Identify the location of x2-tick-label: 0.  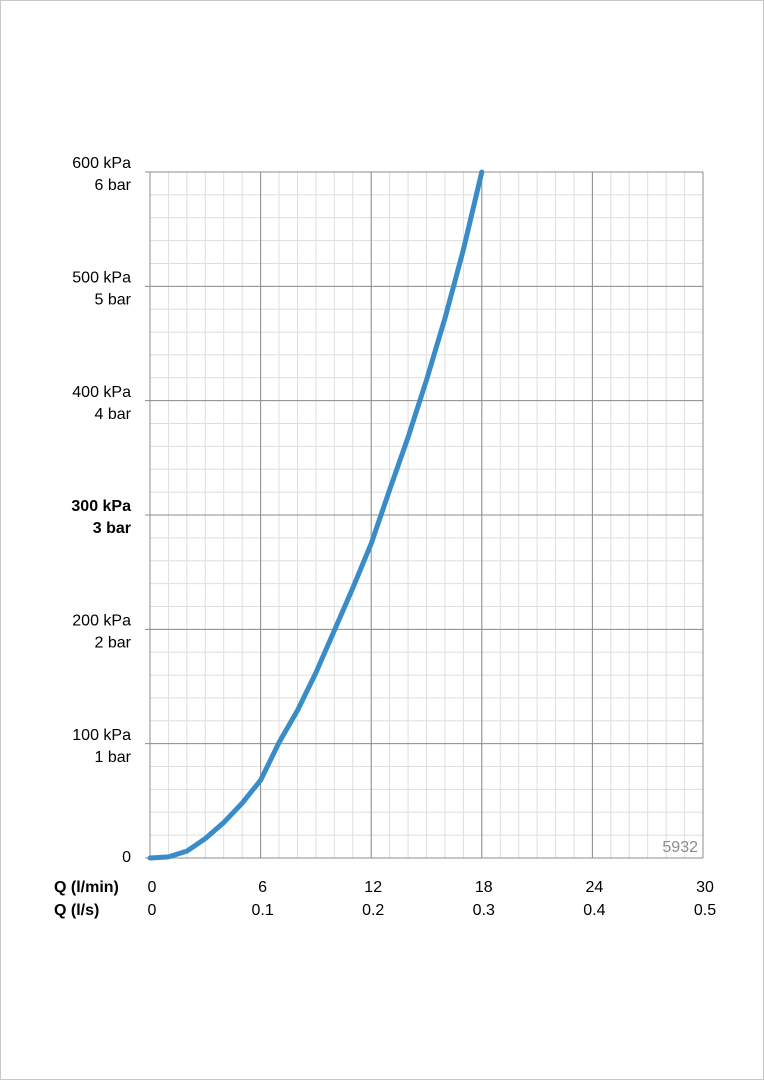
(152, 910).